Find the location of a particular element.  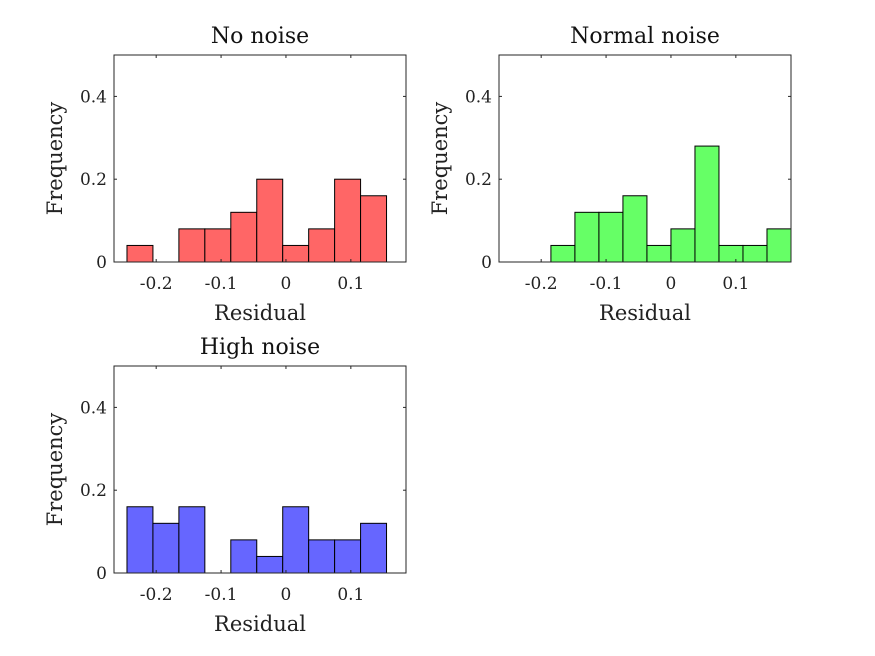

chart-title: No noise is located at coordinates (260, 36).